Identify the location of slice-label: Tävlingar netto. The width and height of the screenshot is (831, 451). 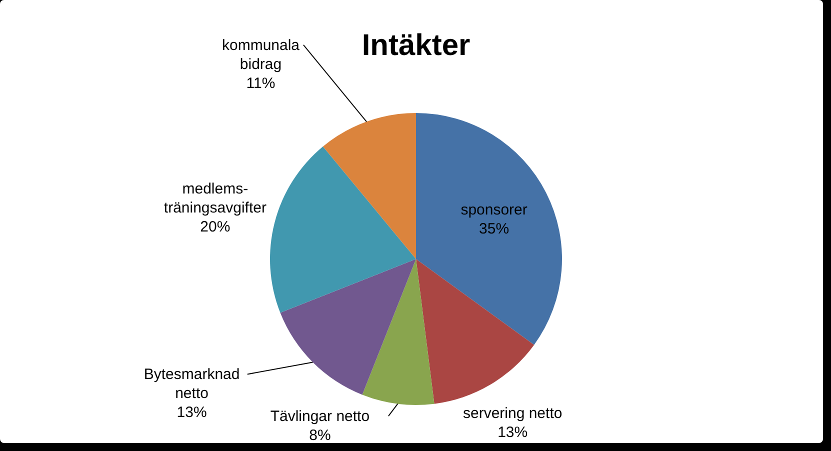
(320, 417).